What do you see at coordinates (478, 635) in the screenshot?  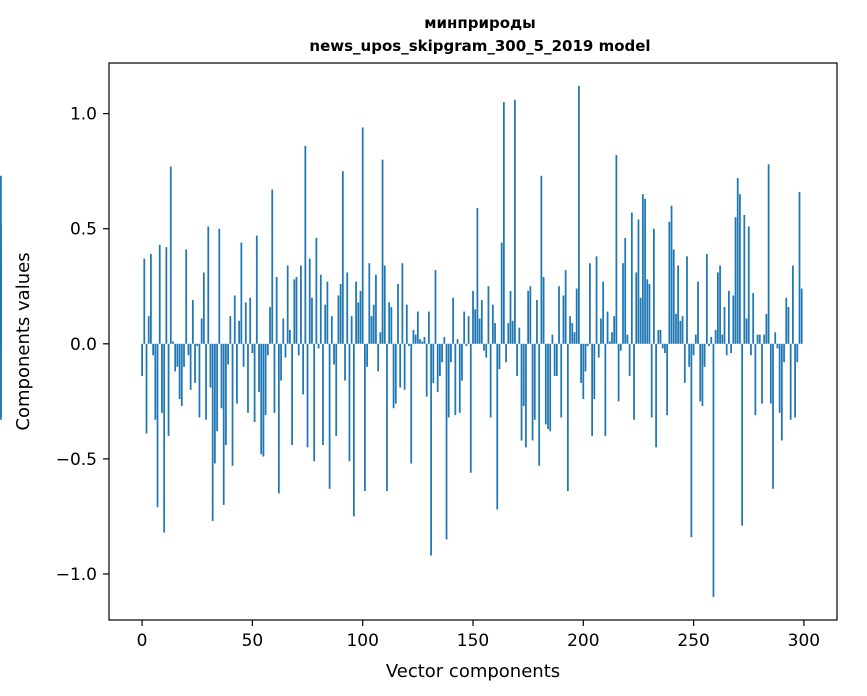 I see `x-axis-ticks: 0 50 100 150 200 250 300` at bounding box center [478, 635].